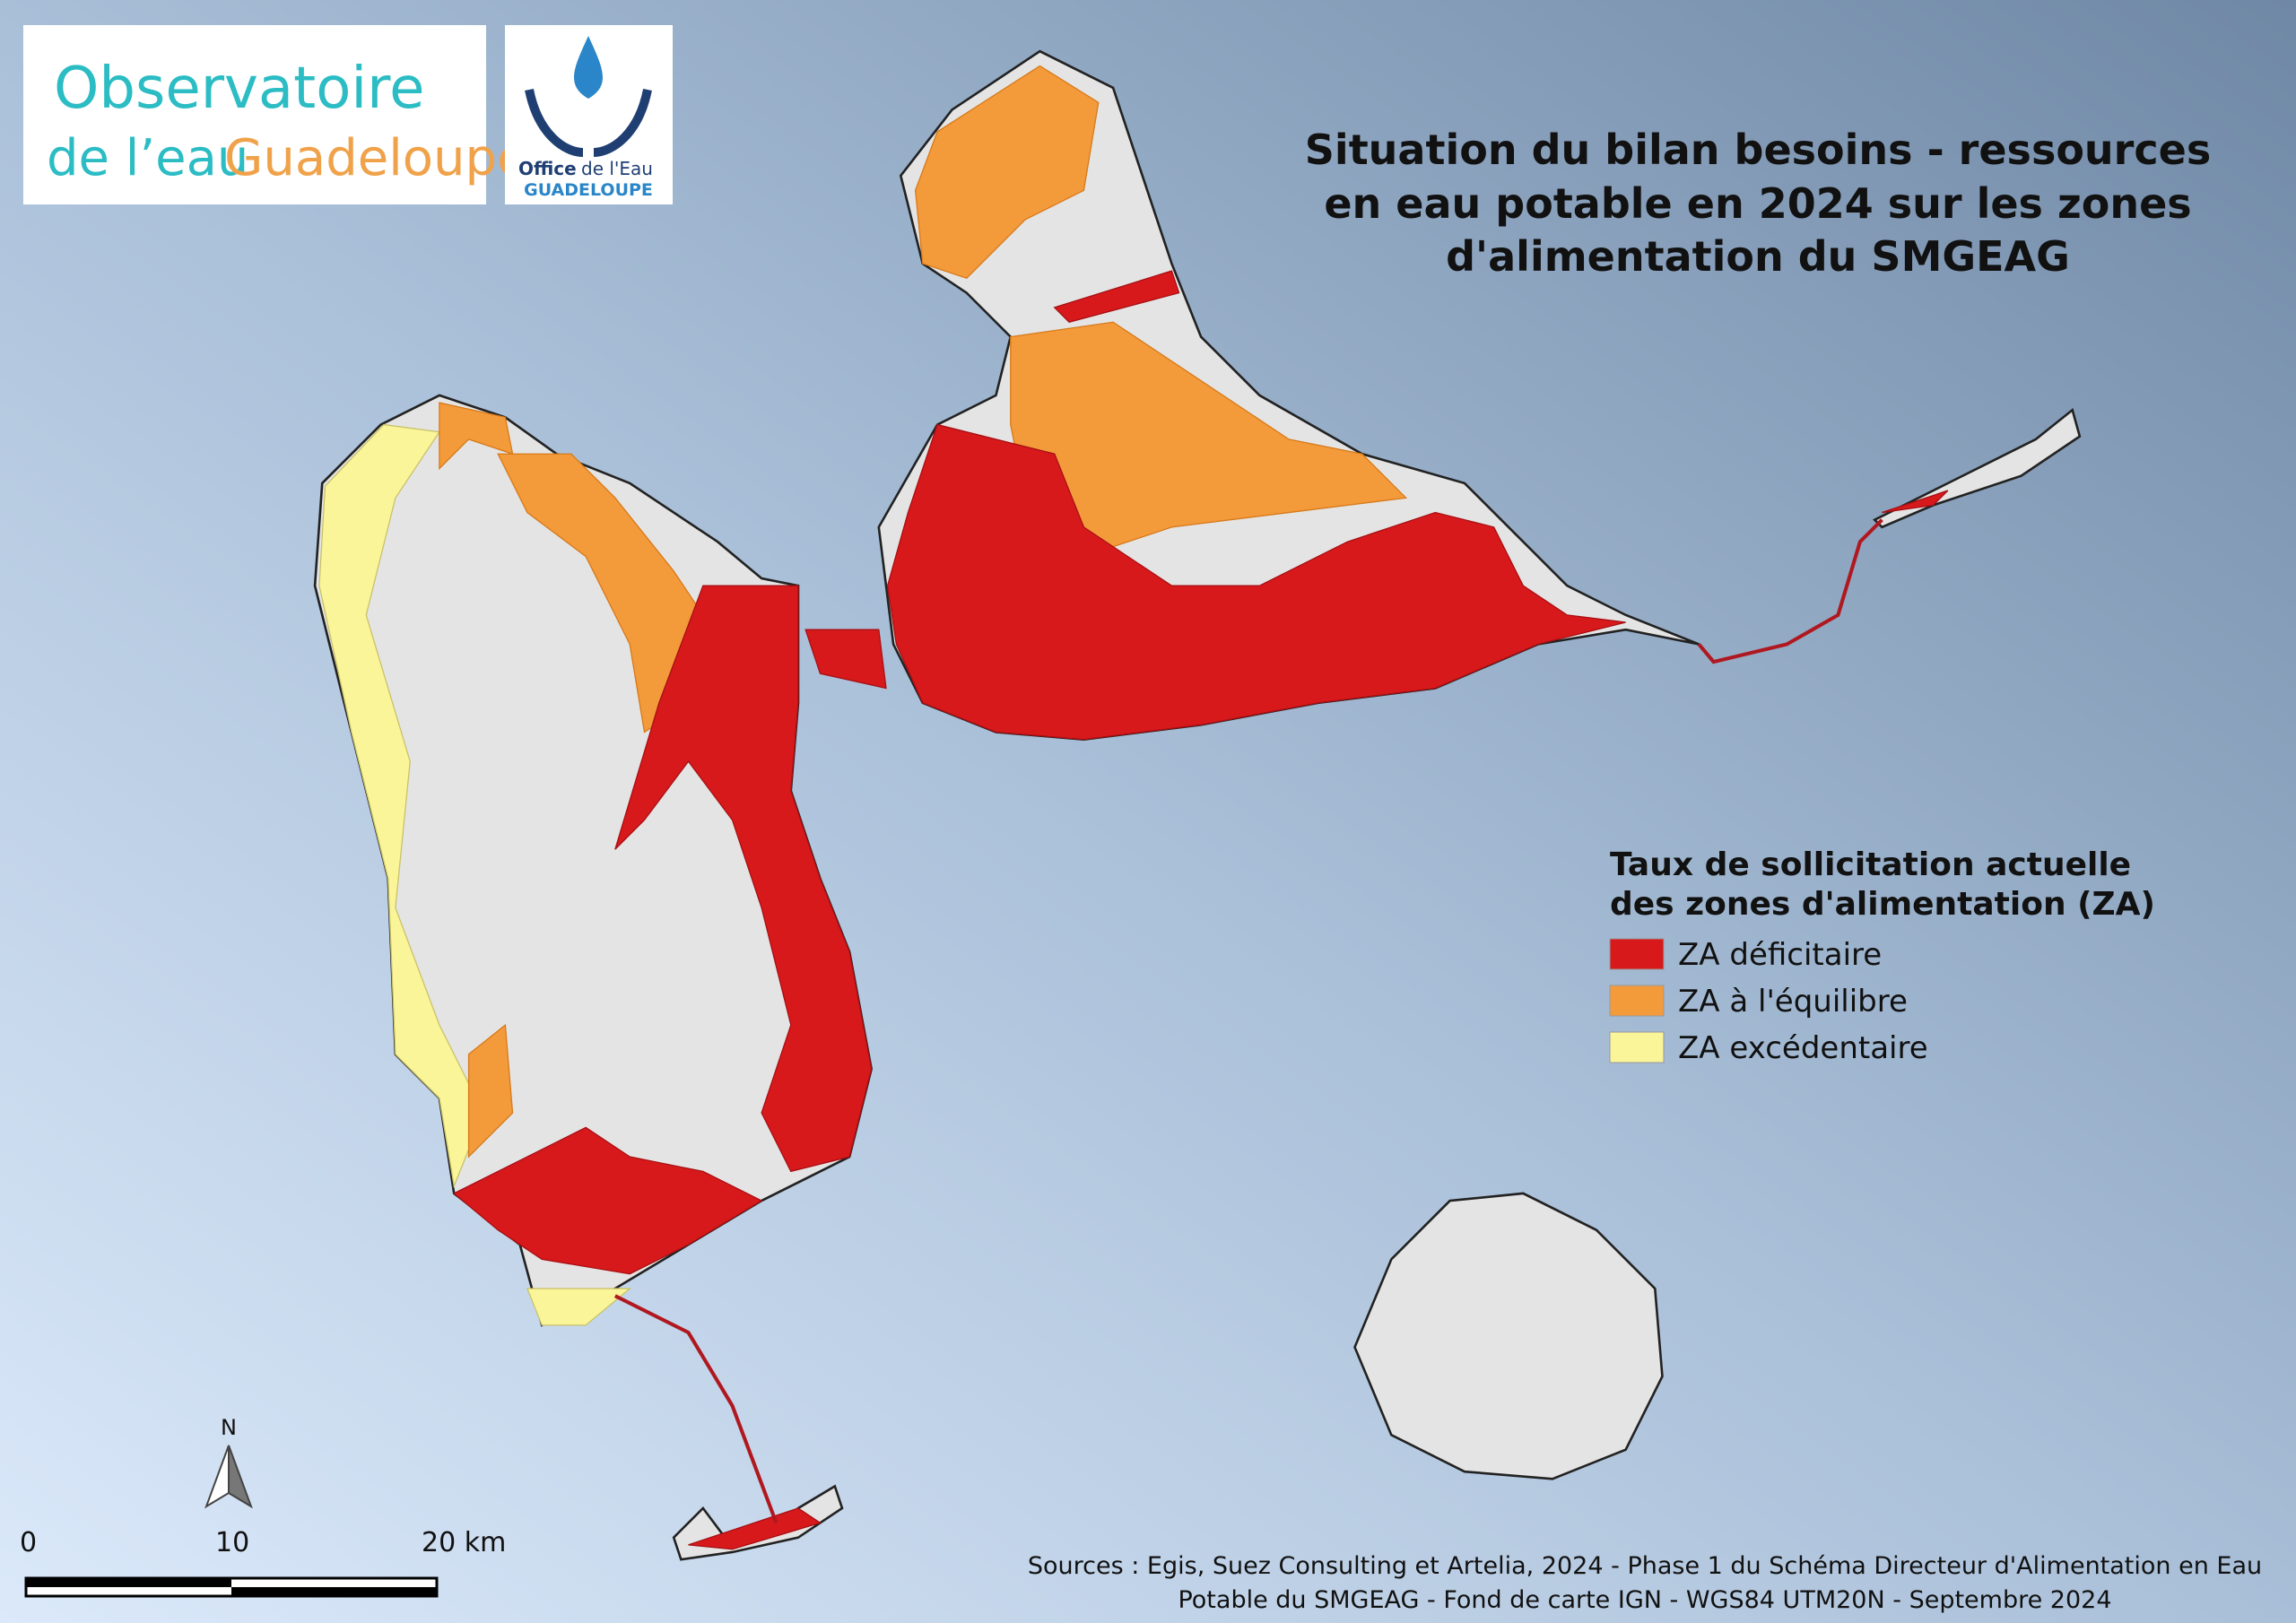 Image resolution: width=2296 pixels, height=1623 pixels. What do you see at coordinates (588, 67) in the screenshot?
I see `logo-drop` at bounding box center [588, 67].